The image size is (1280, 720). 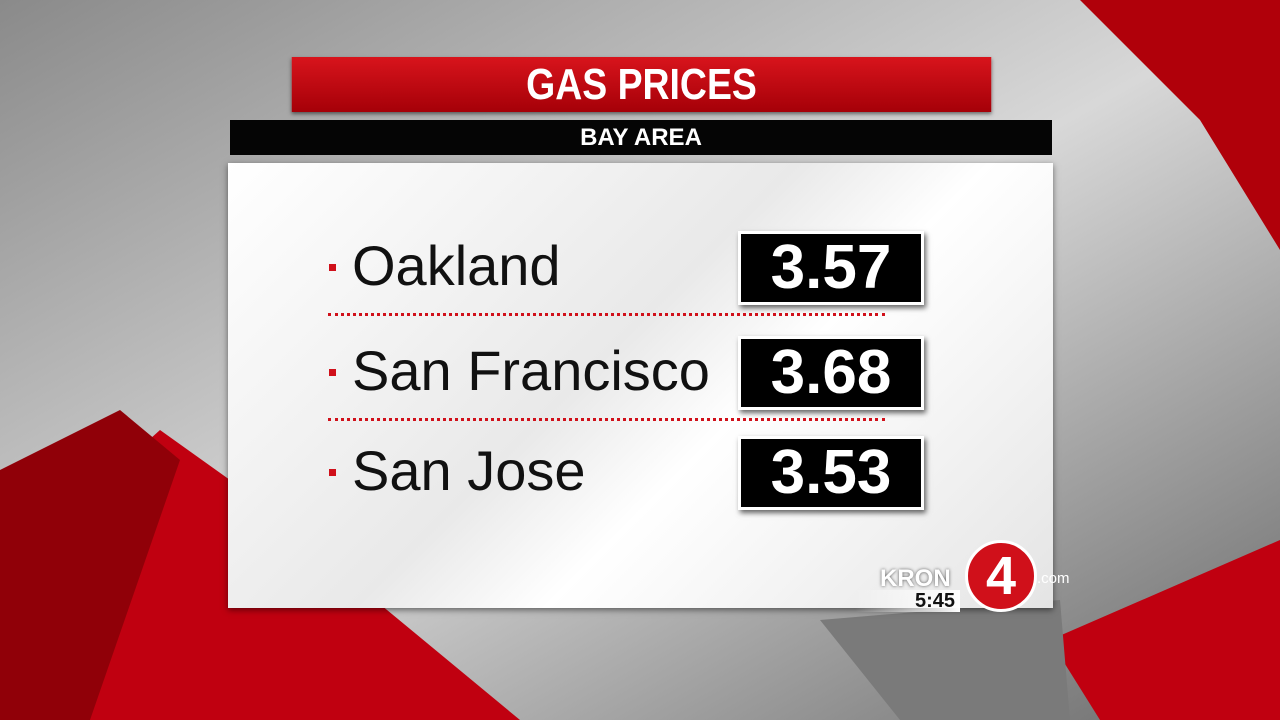 What do you see at coordinates (531, 370) in the screenshot?
I see `city-name: San Francisco` at bounding box center [531, 370].